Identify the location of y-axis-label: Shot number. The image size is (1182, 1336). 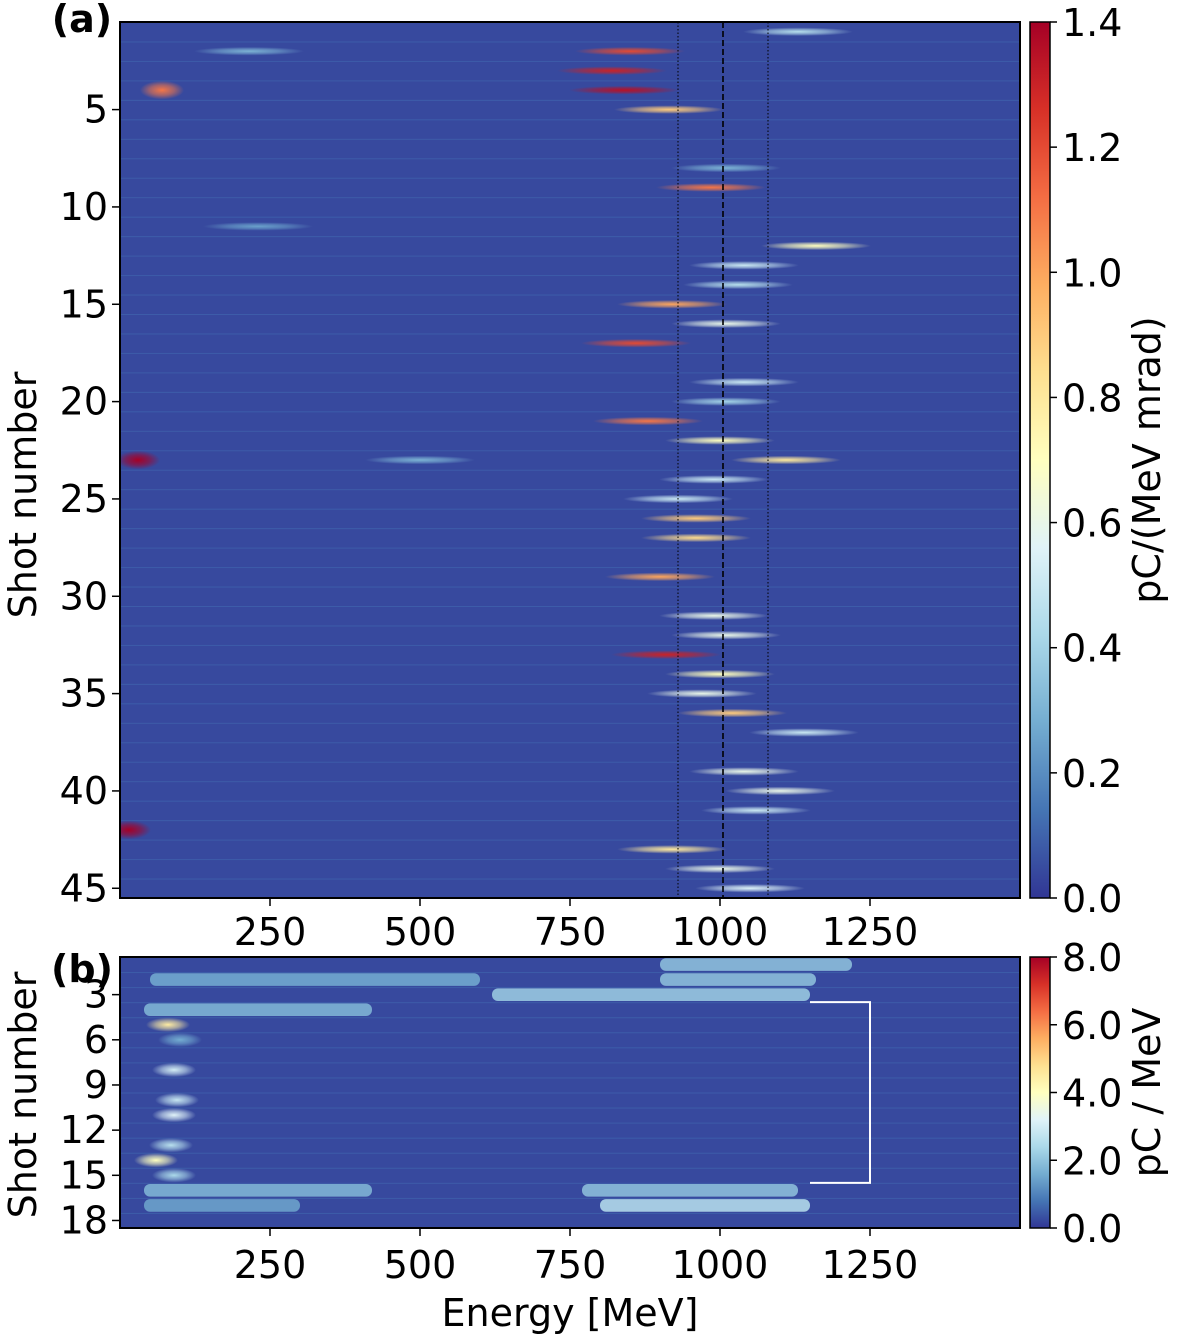
(23, 1094).